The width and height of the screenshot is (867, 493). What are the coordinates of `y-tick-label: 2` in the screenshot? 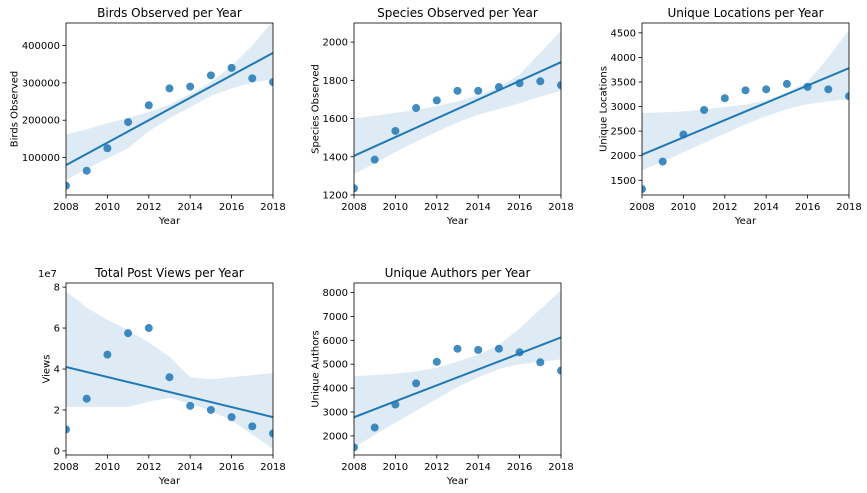 It's located at (57, 410).